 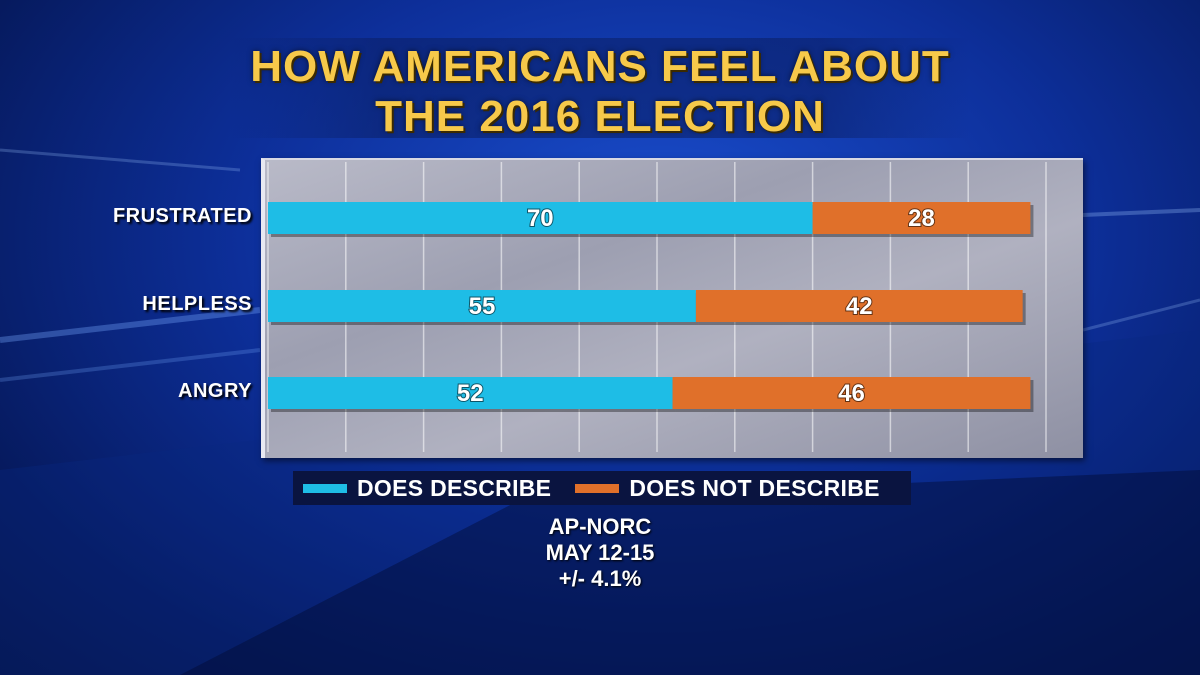 I want to click on legend-label-does-not-describe: DOES NOT DESCRIBE, so click(x=754, y=487).